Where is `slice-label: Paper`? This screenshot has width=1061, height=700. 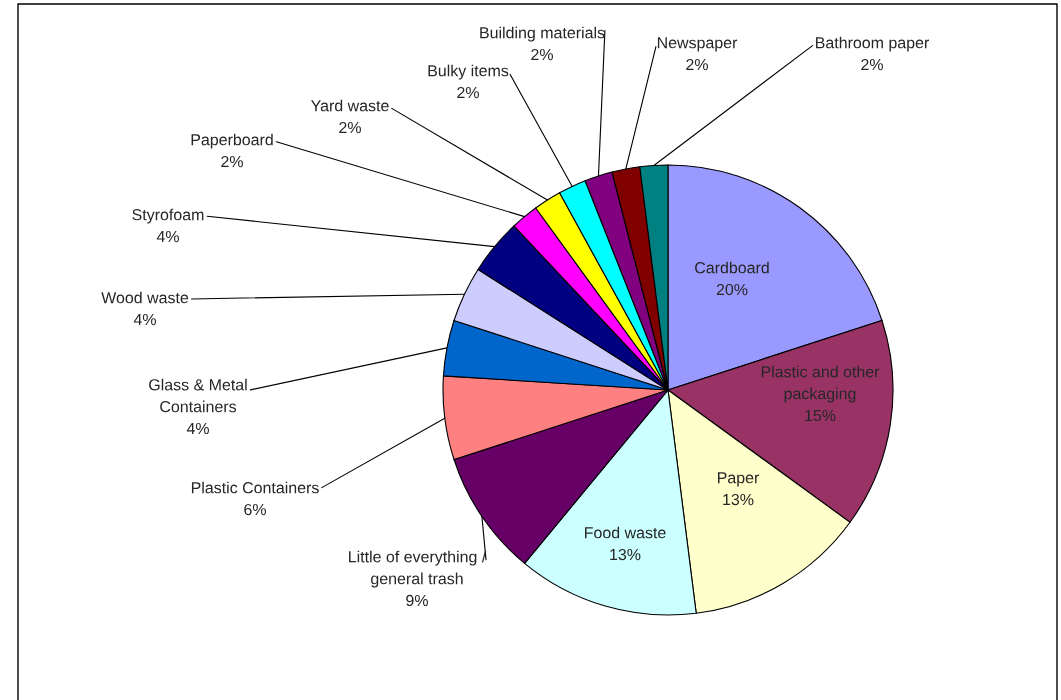
slice-label: Paper is located at coordinates (739, 479).